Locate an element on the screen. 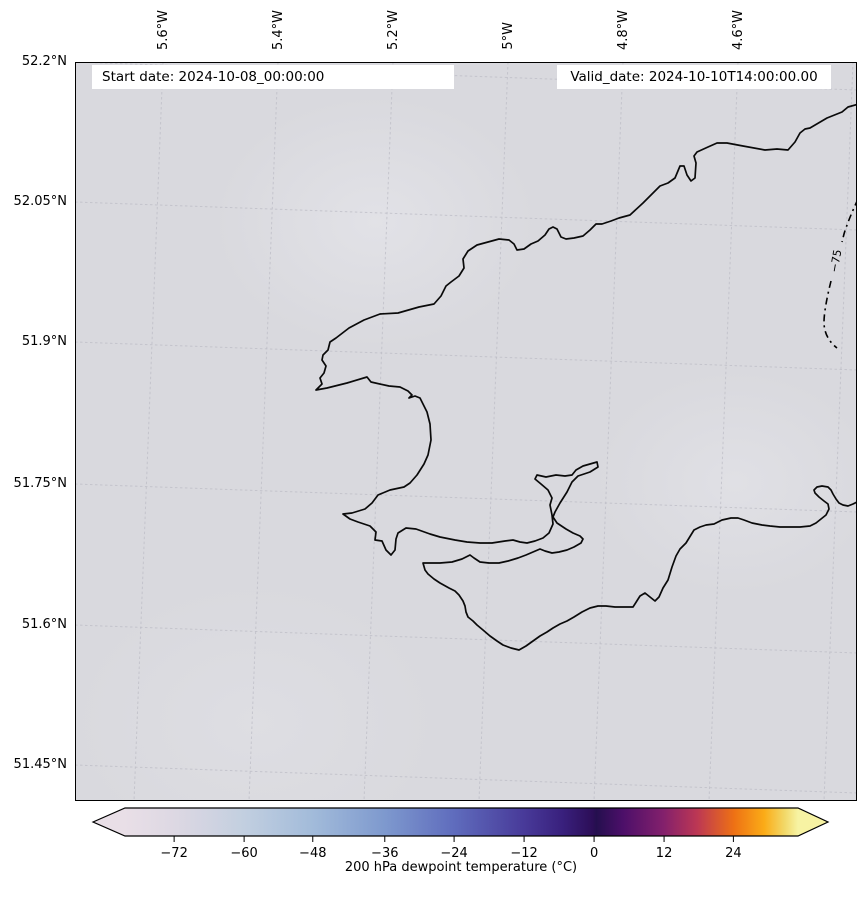 The height and width of the screenshot is (907, 859). lon-tick-label: 5°W is located at coordinates (508, 36).